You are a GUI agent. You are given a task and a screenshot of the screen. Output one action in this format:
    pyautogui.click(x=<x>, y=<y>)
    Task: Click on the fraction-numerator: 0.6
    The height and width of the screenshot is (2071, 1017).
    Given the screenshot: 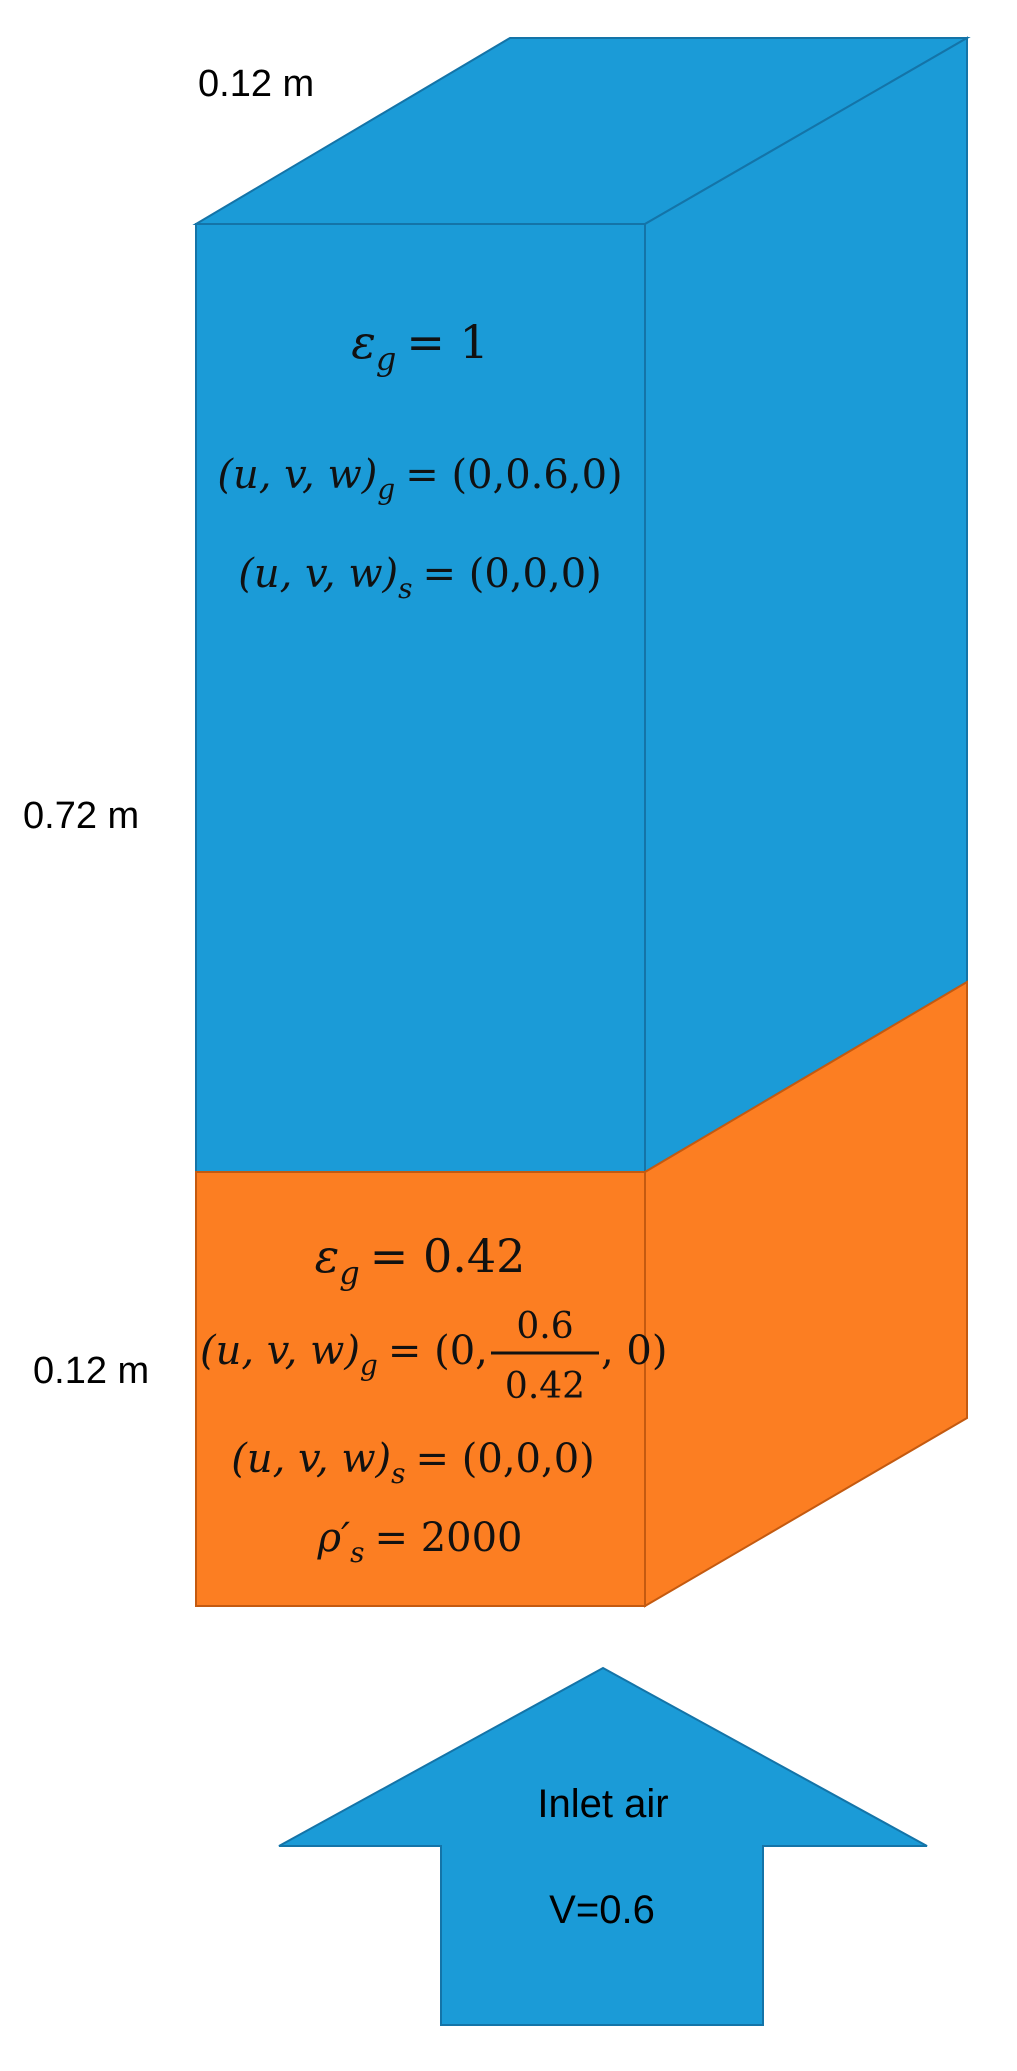 What is the action you would take?
    pyautogui.click(x=544, y=1326)
    